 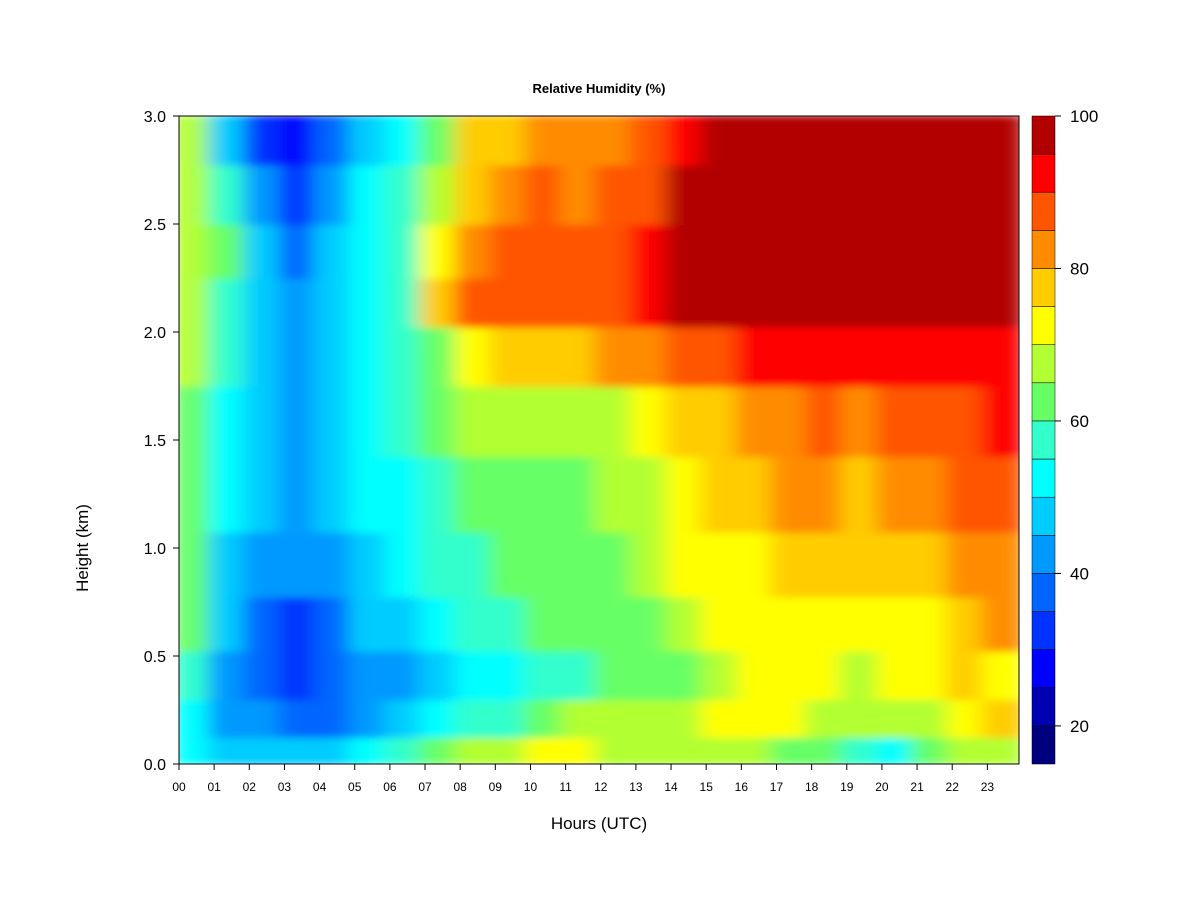 I want to click on colorbar, so click(x=1043, y=440).